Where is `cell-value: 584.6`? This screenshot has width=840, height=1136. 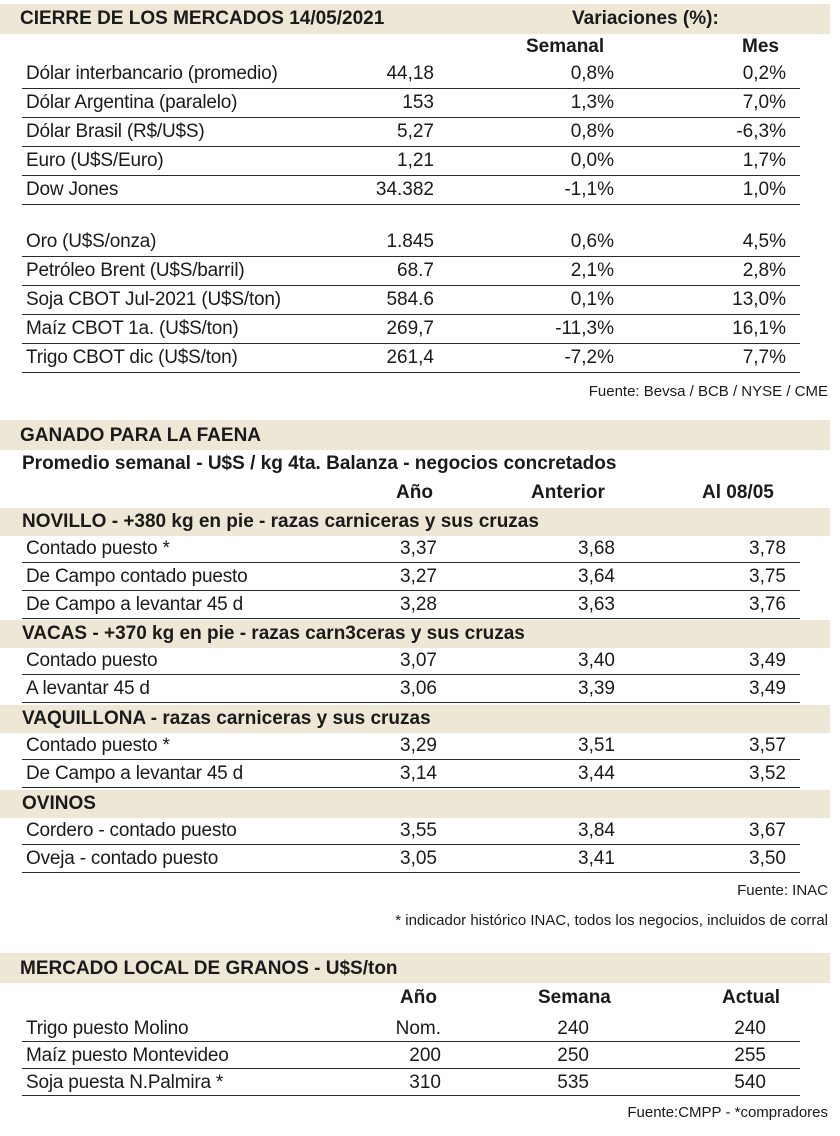 cell-value: 584.6 is located at coordinates (410, 299).